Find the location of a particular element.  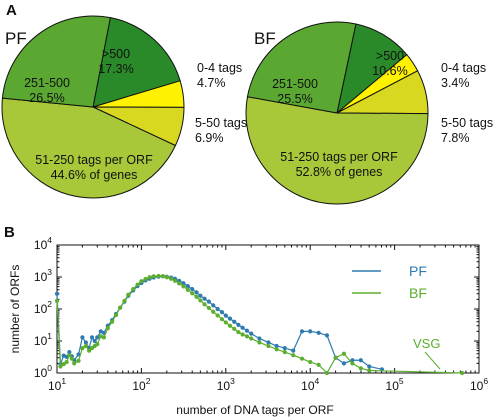

pie-title-bf: BF is located at coordinates (265, 38).